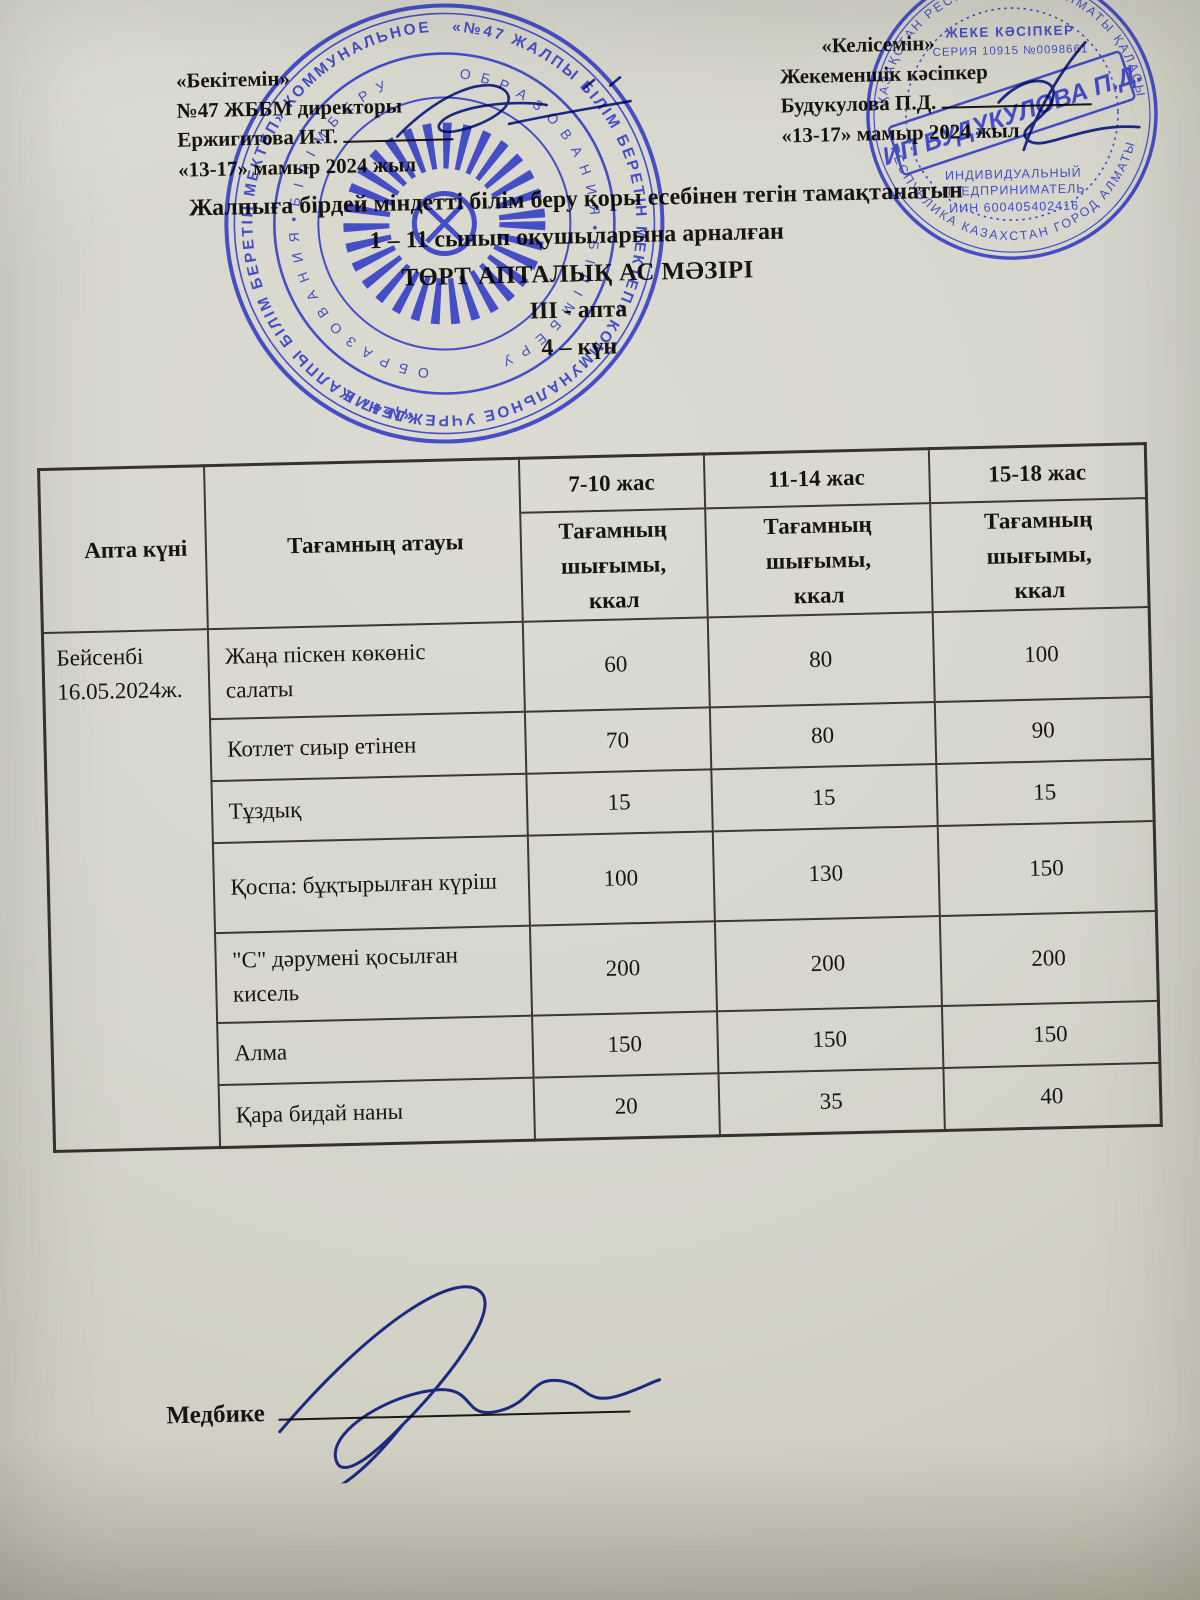  I want to click on entrepreneur-stamp-line3: ИНДИВИДУАЛЬНЫЙ, so click(1013, 173).